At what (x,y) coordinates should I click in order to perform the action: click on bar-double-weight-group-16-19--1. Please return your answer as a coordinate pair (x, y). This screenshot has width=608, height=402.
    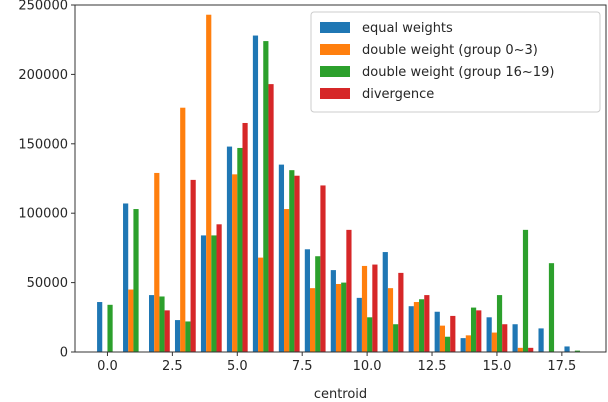
    Looking at the image, I should click on (136, 280).